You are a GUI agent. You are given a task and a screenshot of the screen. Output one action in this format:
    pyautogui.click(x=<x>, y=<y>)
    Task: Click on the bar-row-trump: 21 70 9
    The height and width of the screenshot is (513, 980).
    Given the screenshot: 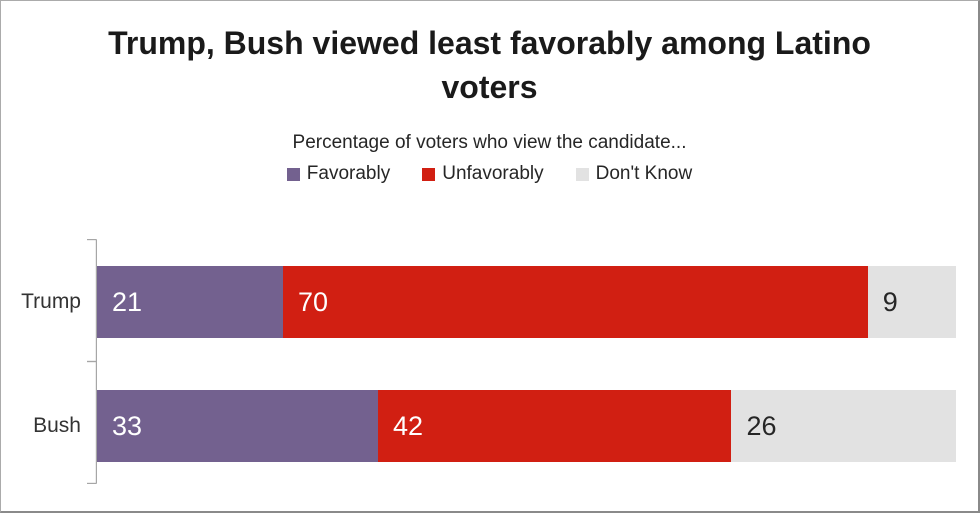 What is the action you would take?
    pyautogui.click(x=526, y=302)
    